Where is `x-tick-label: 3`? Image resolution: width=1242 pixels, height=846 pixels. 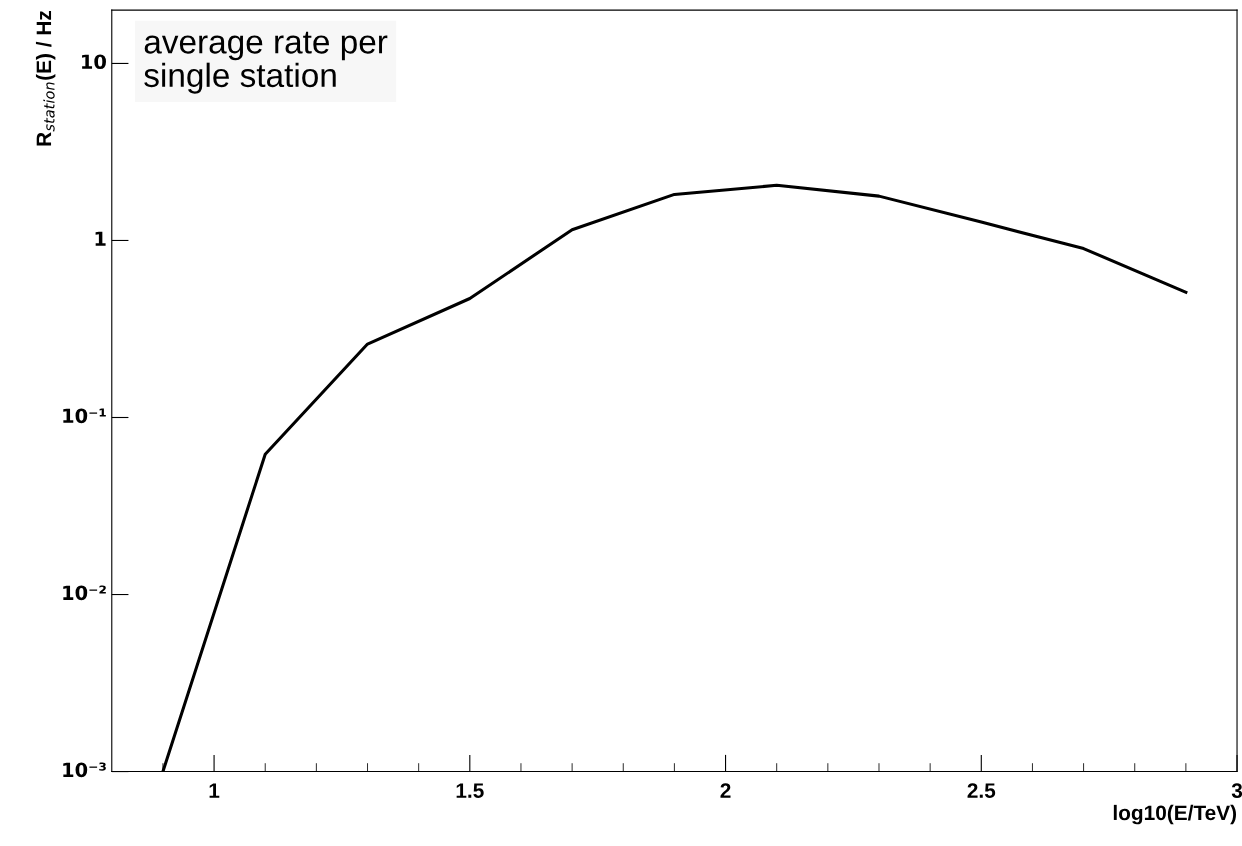 x-tick-label: 3 is located at coordinates (1236, 790).